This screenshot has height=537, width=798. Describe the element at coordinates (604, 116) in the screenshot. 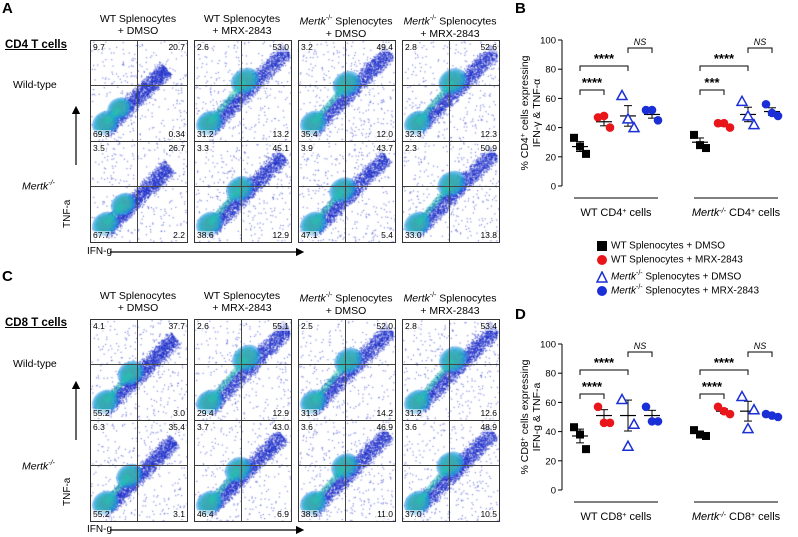

I see `data-point-b-s2-g1` at that location.